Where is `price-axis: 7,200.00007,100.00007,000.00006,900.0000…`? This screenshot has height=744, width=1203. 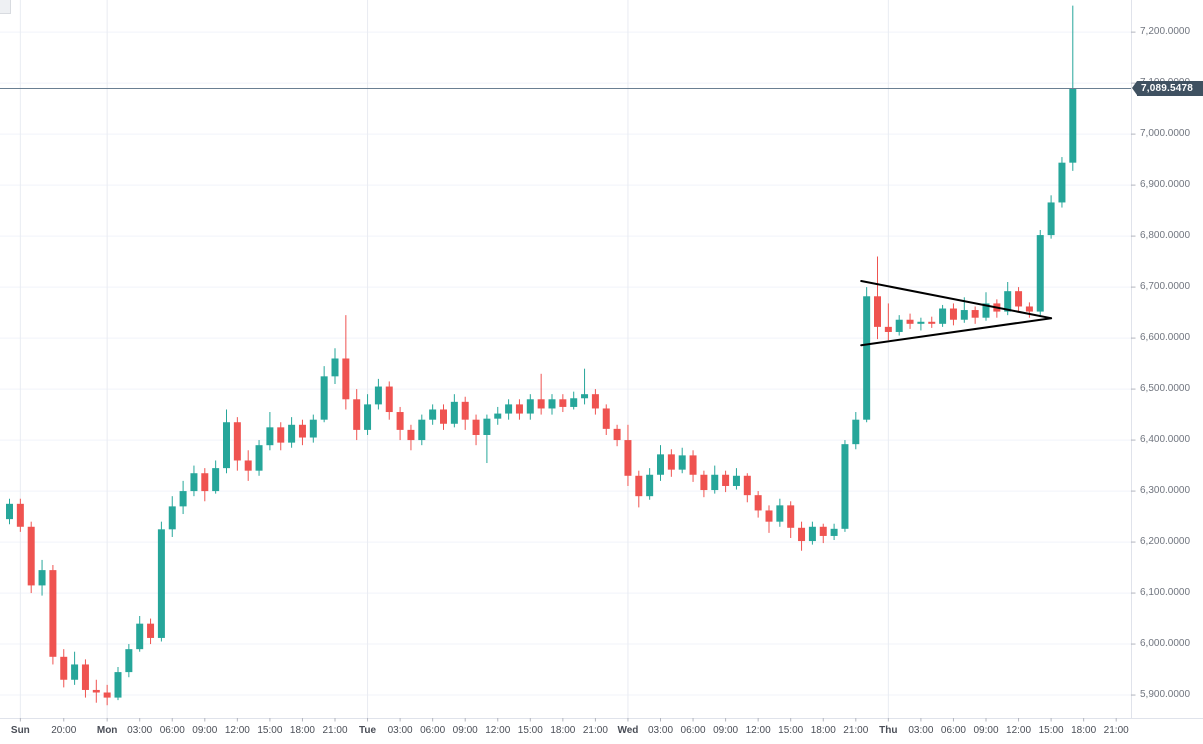
price-axis: 7,200.00007,100.00007,000.00006,900.0000… is located at coordinates (1167, 359).